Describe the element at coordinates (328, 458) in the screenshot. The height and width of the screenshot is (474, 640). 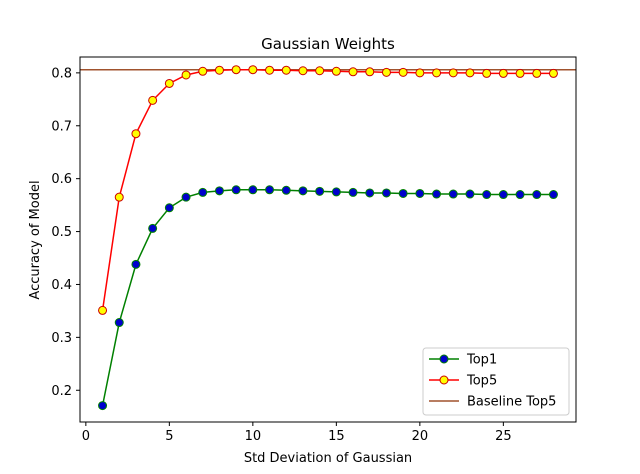
I see `x-axis-title: Std Deviation of Gaussian` at that location.